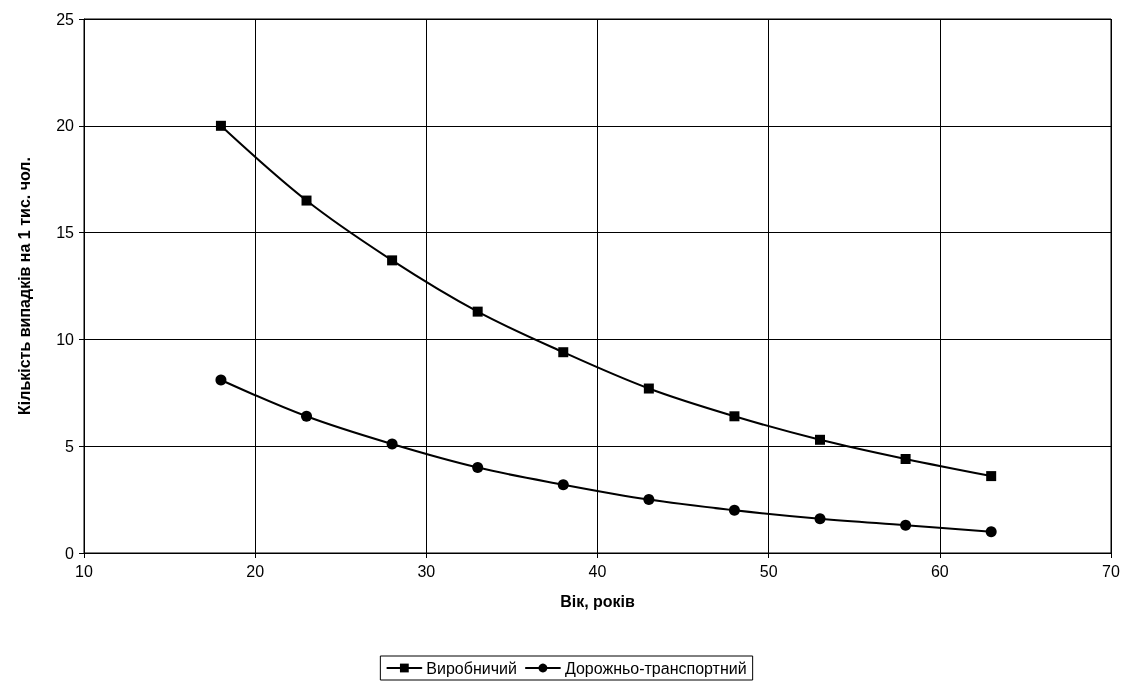  I want to click on legend-label: Виробничий, so click(471, 668).